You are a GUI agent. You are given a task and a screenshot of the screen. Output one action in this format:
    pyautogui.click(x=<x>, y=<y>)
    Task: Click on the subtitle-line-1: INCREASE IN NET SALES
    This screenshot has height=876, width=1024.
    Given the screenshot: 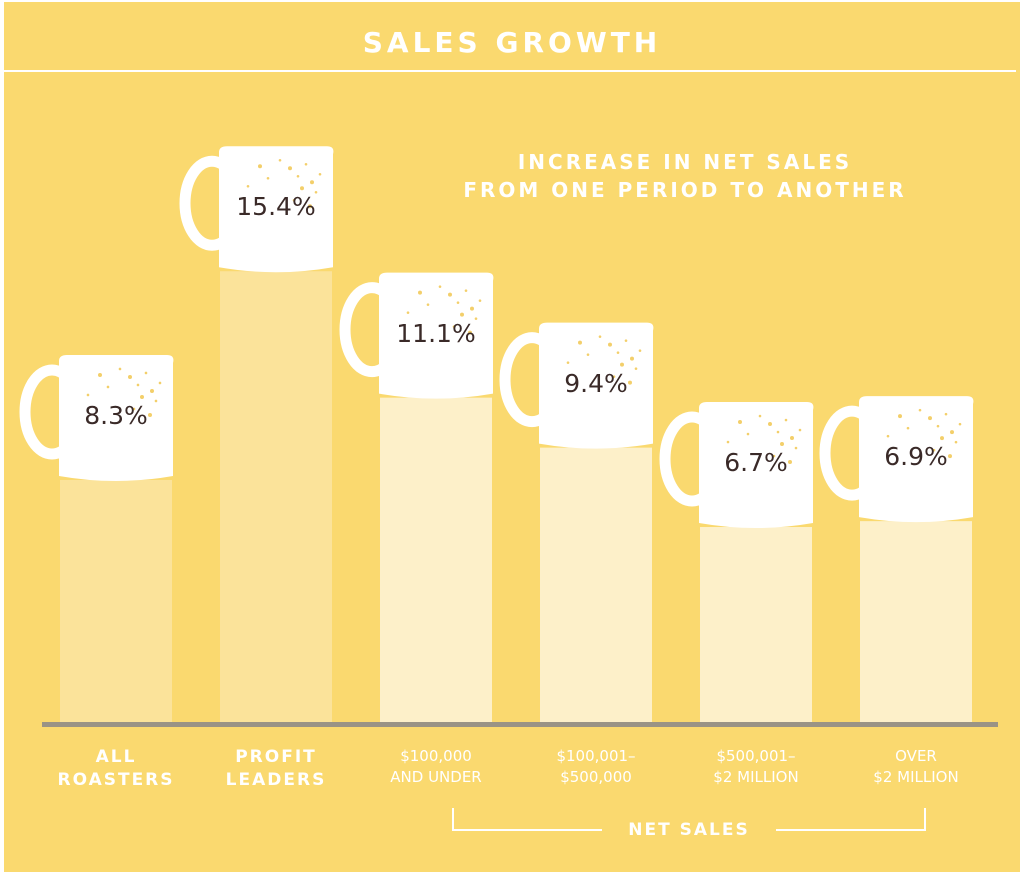 What is the action you would take?
    pyautogui.click(x=685, y=162)
    